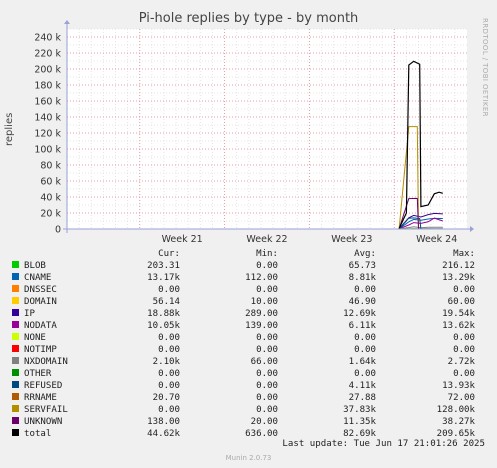 The image size is (497, 468). What do you see at coordinates (365, 374) in the screenshot?
I see `legend-avg-value: 0.00` at bounding box center [365, 374].